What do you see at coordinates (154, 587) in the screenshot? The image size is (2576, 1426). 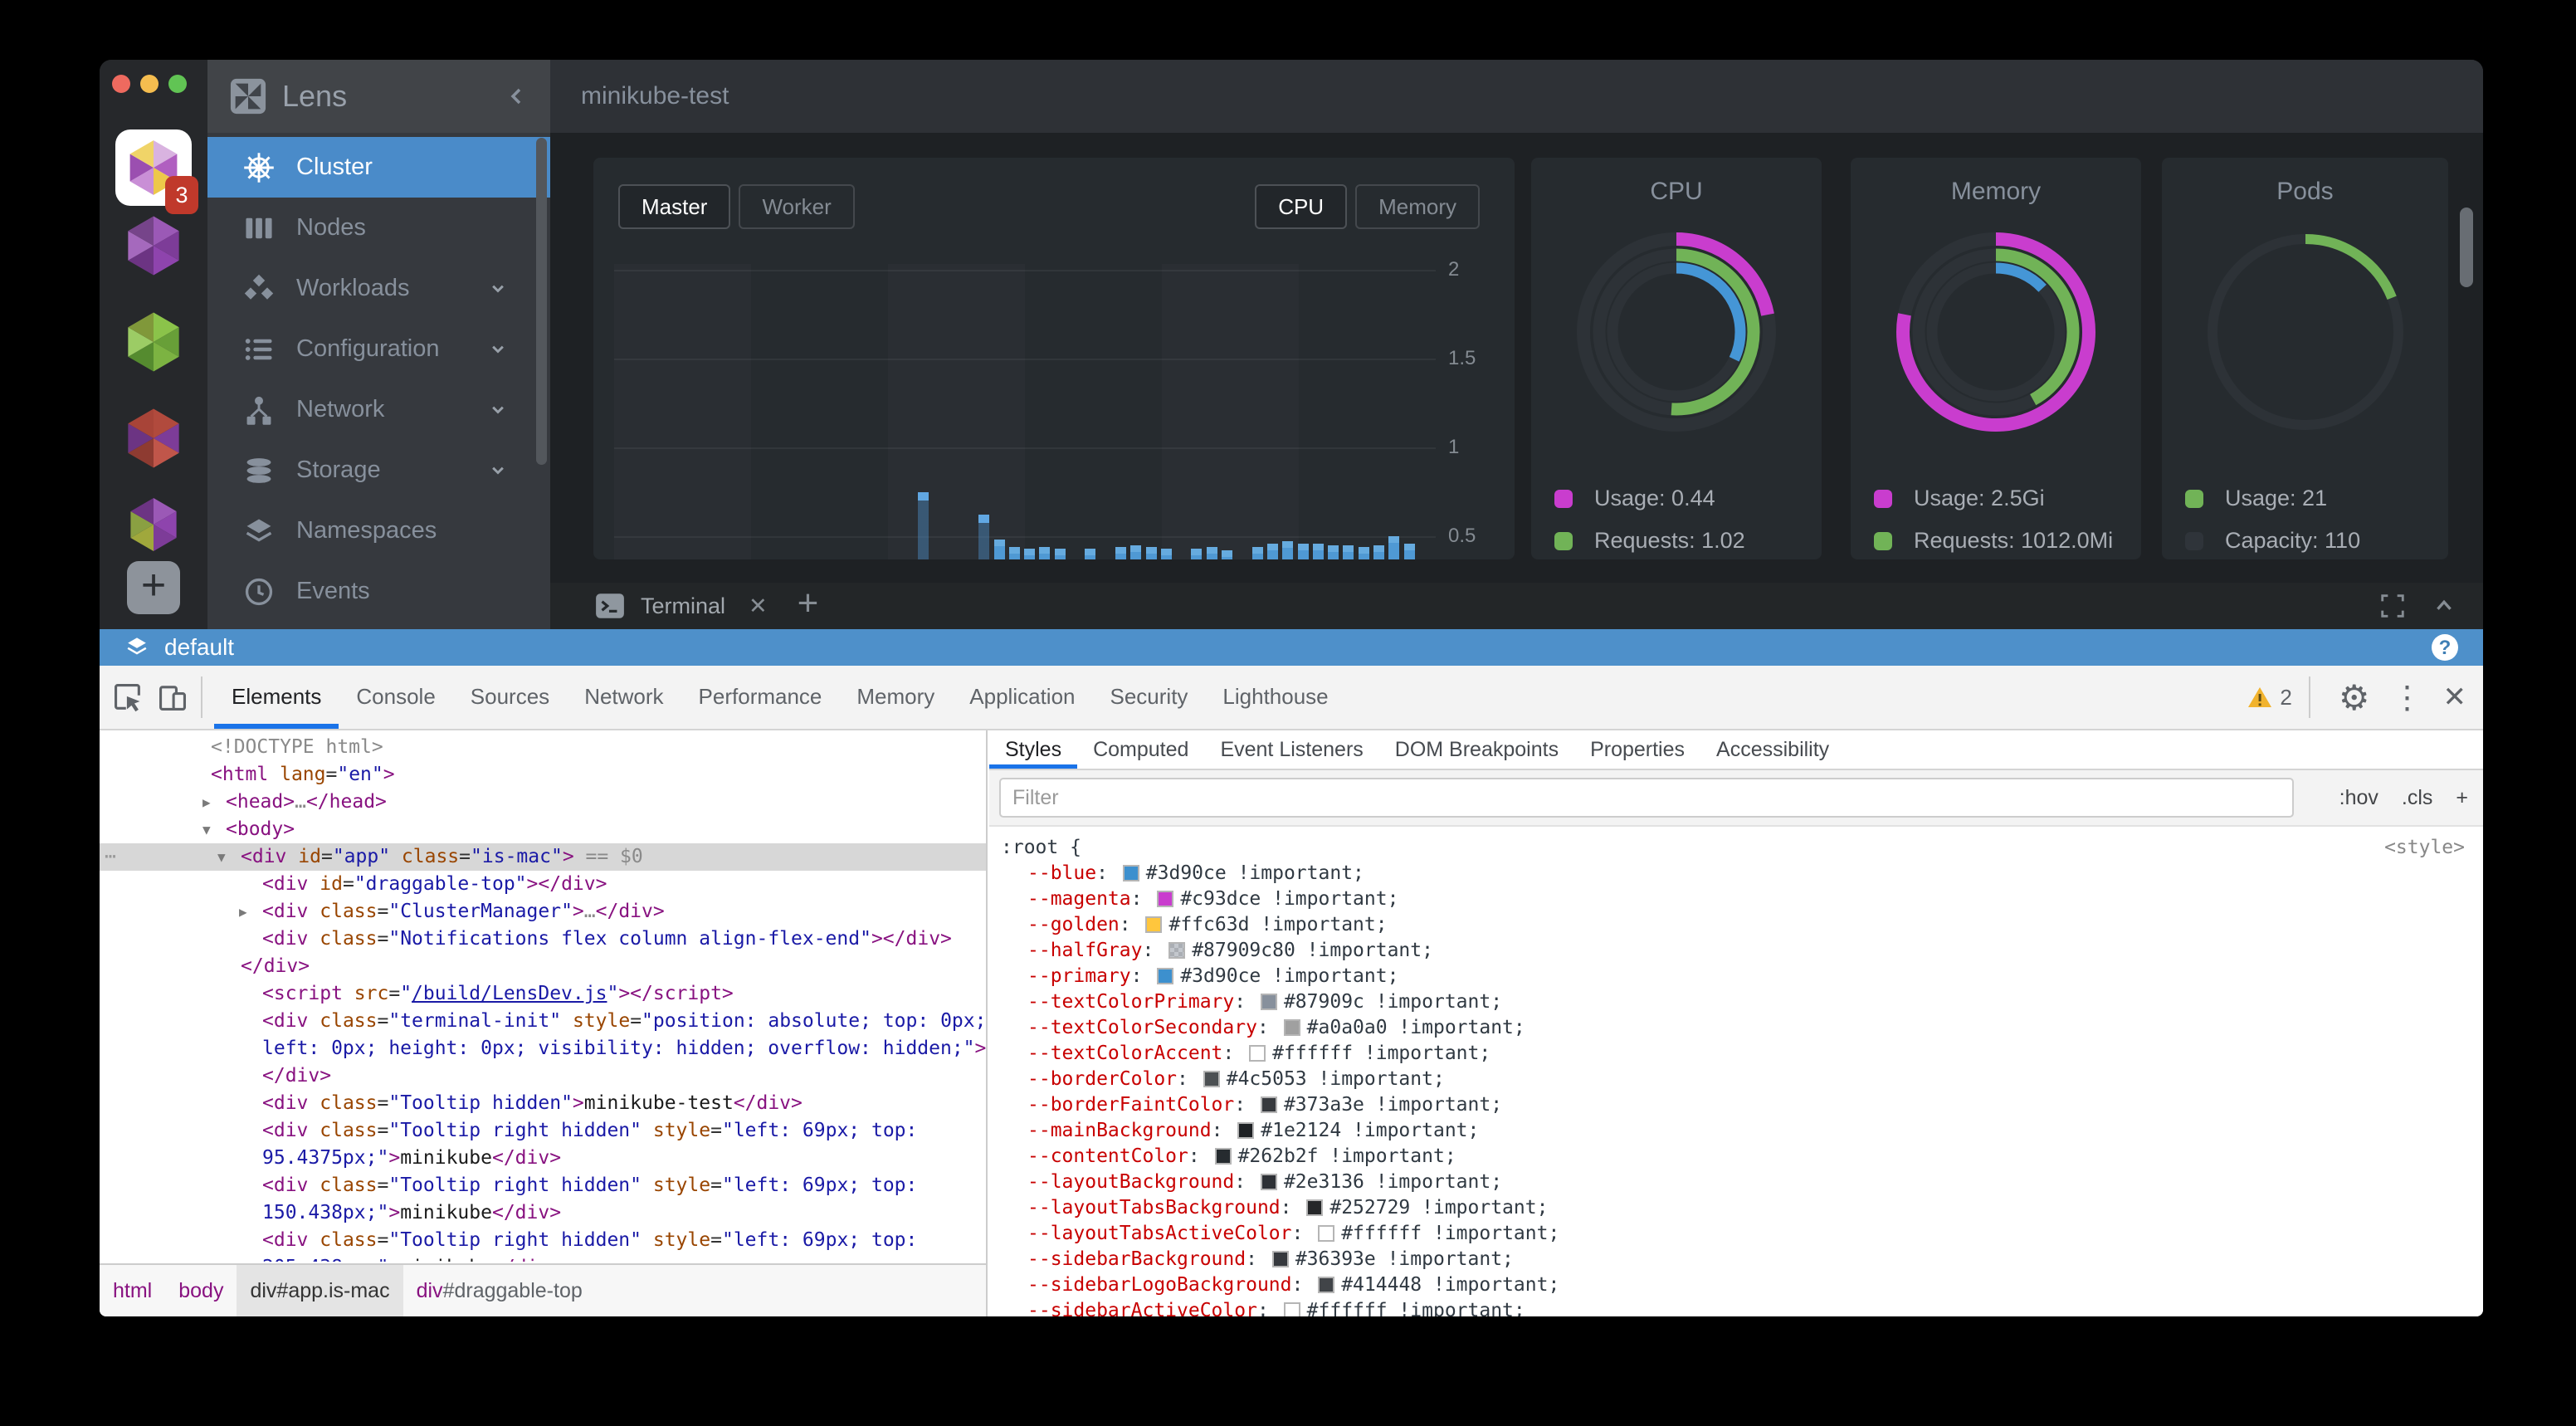 I see `add-cluster-button: +` at bounding box center [154, 587].